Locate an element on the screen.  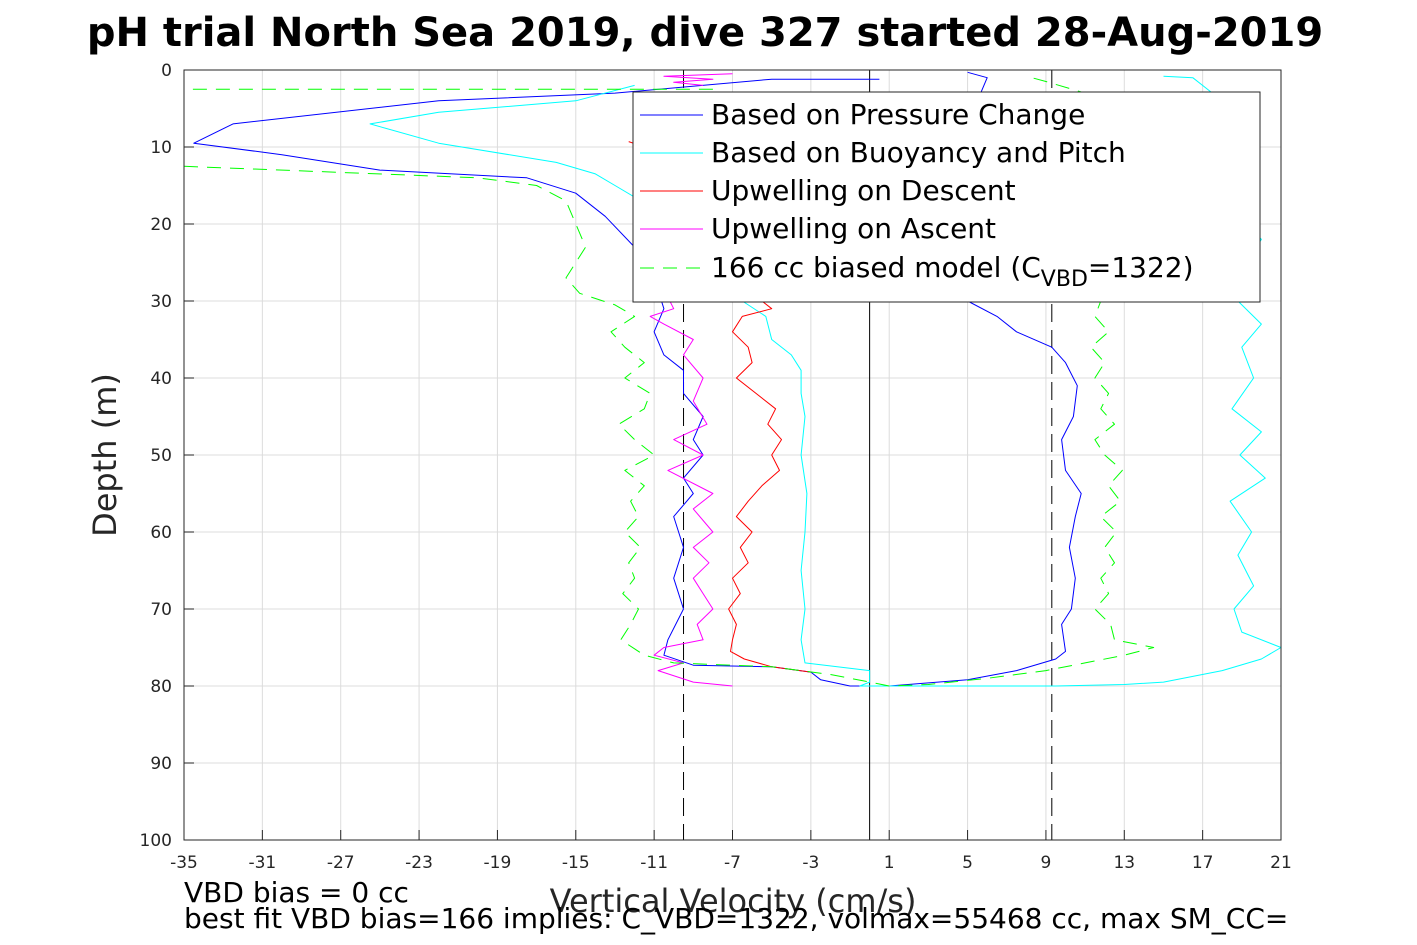
y-tick-labels: 0 10 20 30 40 50 60 70 80 90 100 is located at coordinates (156, 456).